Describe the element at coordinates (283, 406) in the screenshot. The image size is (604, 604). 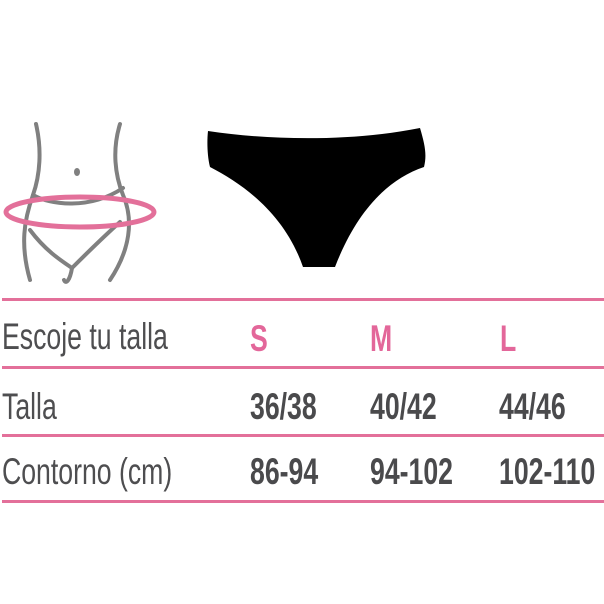
I see `value-s: 36/38` at that location.